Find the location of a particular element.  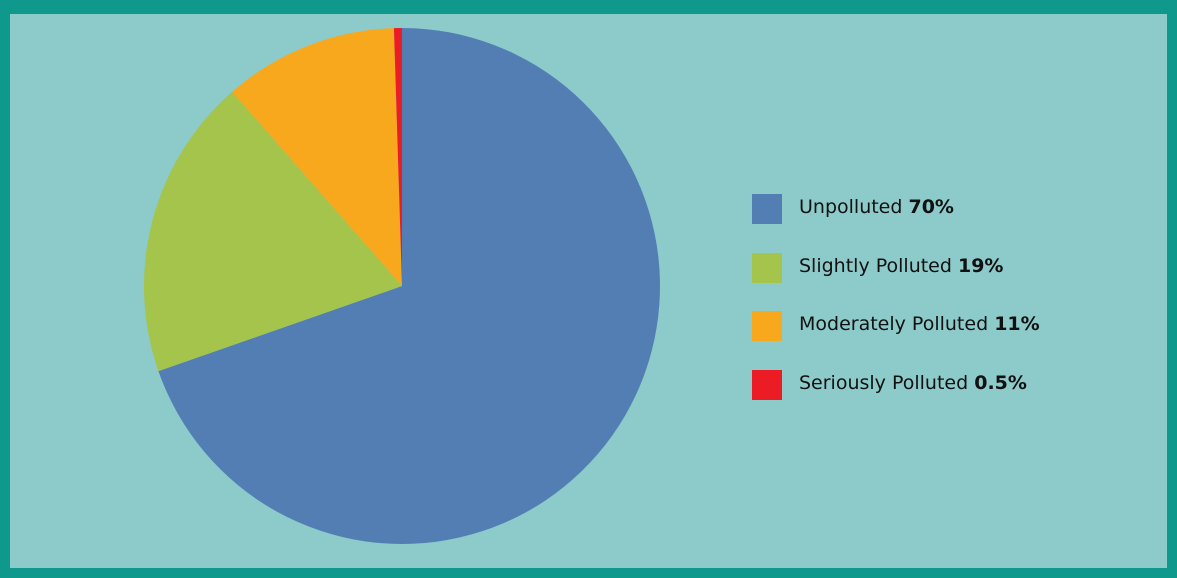

legend-swatch-seriously-polluted is located at coordinates (767, 384).